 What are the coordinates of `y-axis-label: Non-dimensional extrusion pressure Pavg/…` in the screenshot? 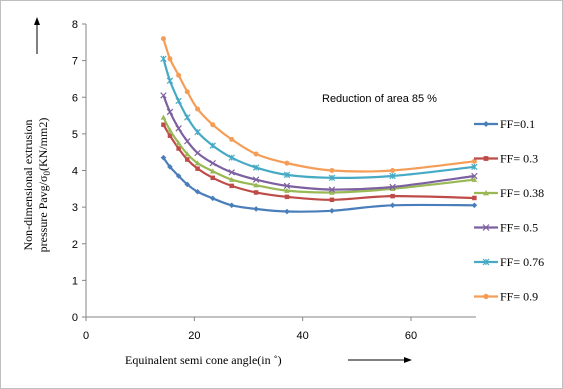 It's located at (36, 185).